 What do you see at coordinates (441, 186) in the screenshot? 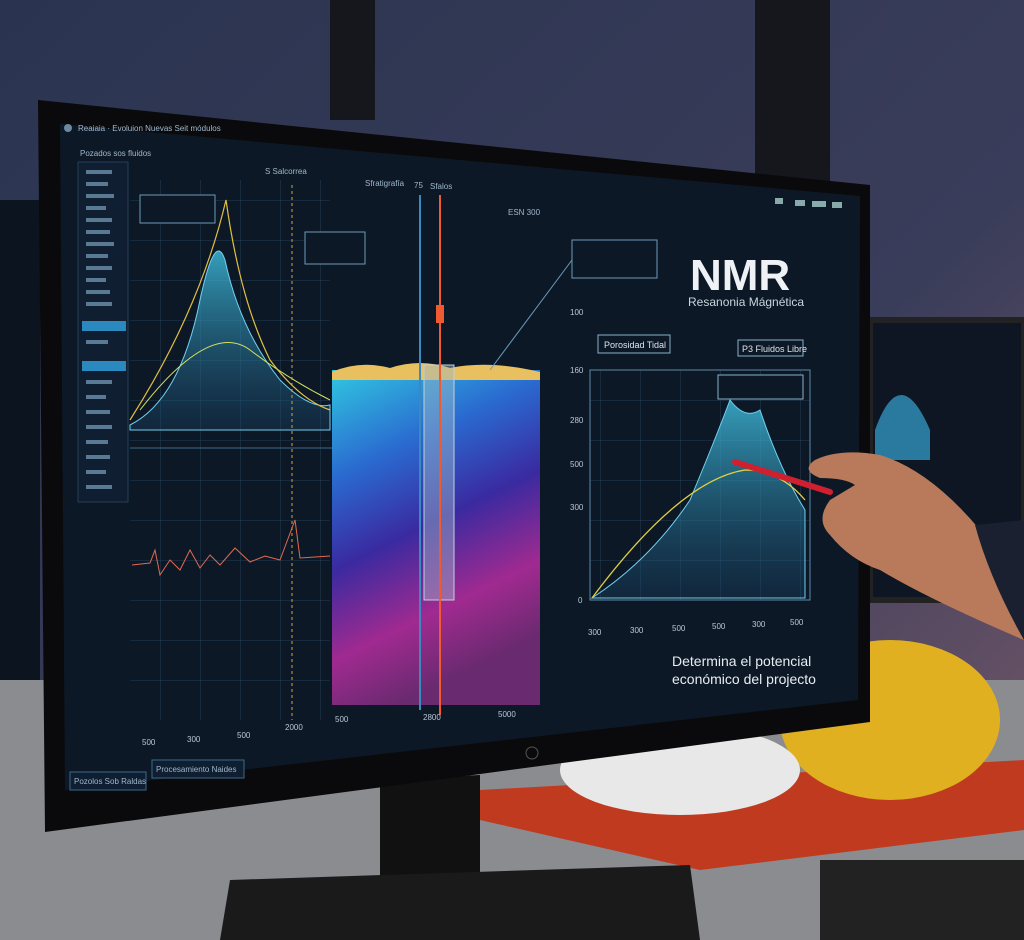
I see `core-label: Sfalos` at bounding box center [441, 186].